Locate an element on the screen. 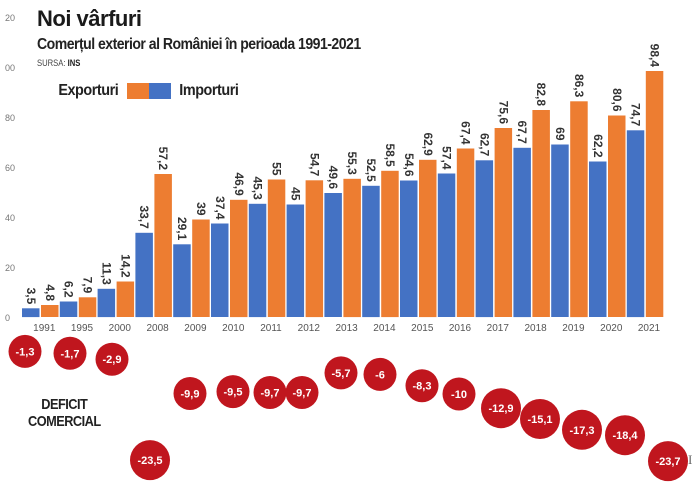  deficit-label: -2,9 is located at coordinates (112, 360).